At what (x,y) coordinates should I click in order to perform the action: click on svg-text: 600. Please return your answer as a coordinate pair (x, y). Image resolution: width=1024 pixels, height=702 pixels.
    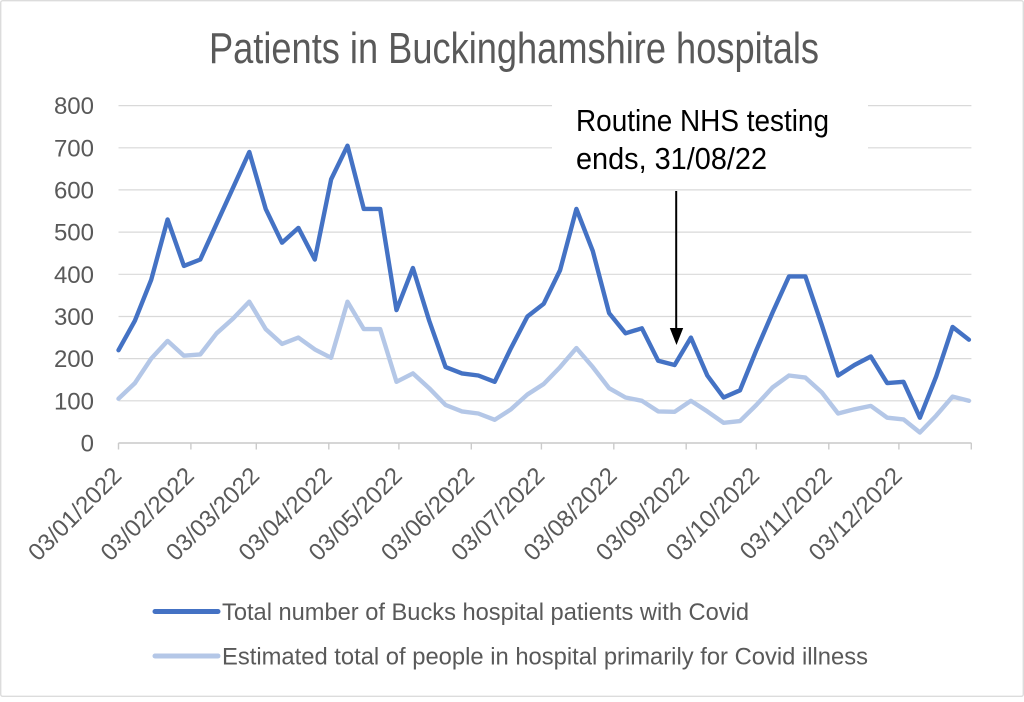
    Looking at the image, I should click on (74, 190).